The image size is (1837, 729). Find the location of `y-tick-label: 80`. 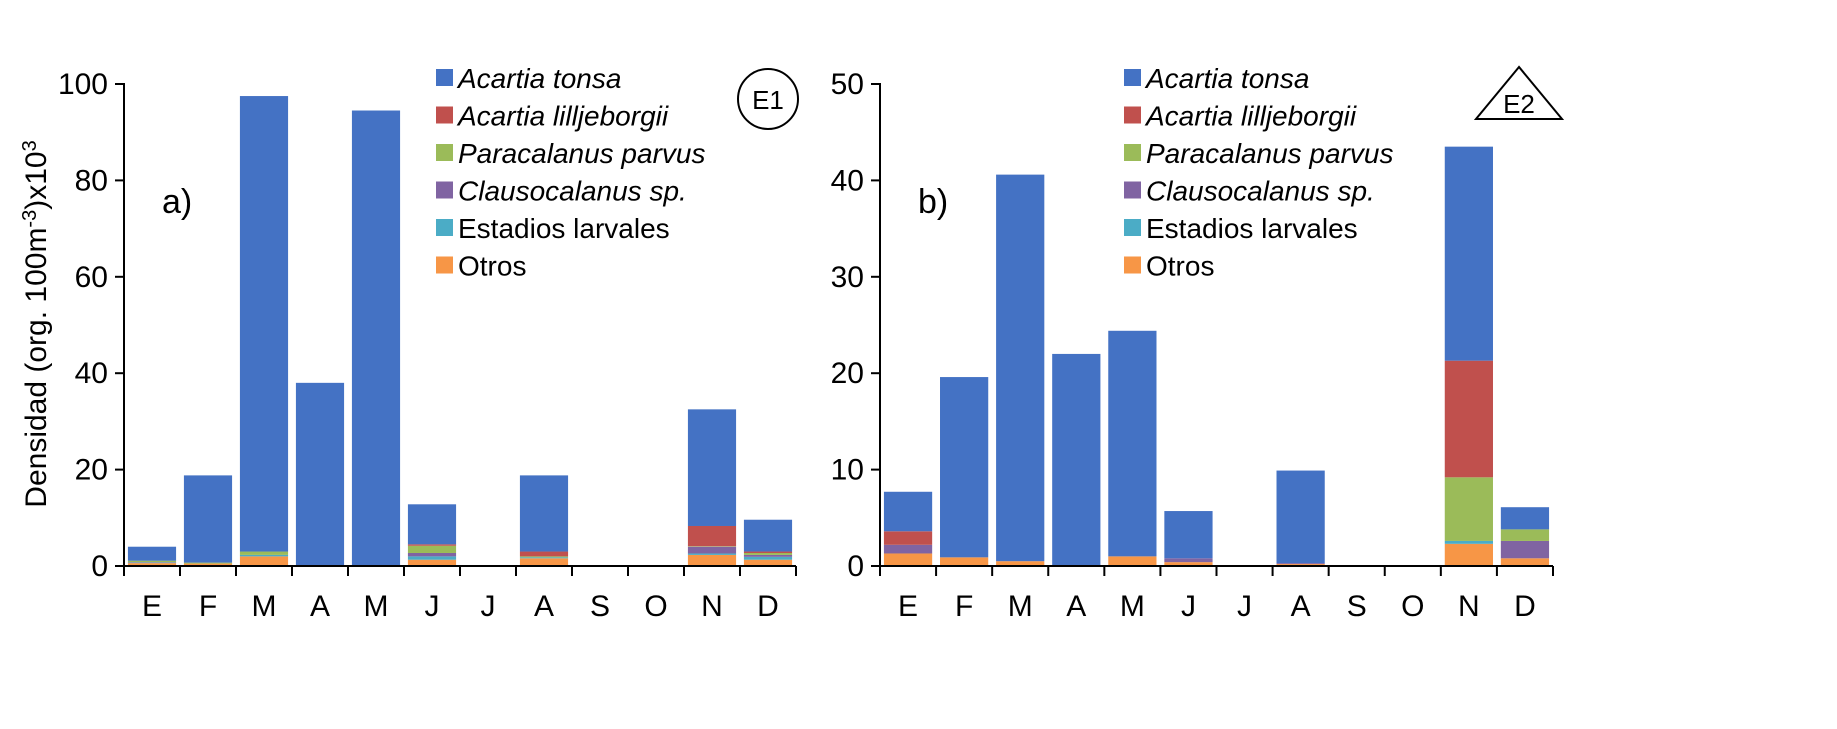

y-tick-label: 80 is located at coordinates (91, 180).